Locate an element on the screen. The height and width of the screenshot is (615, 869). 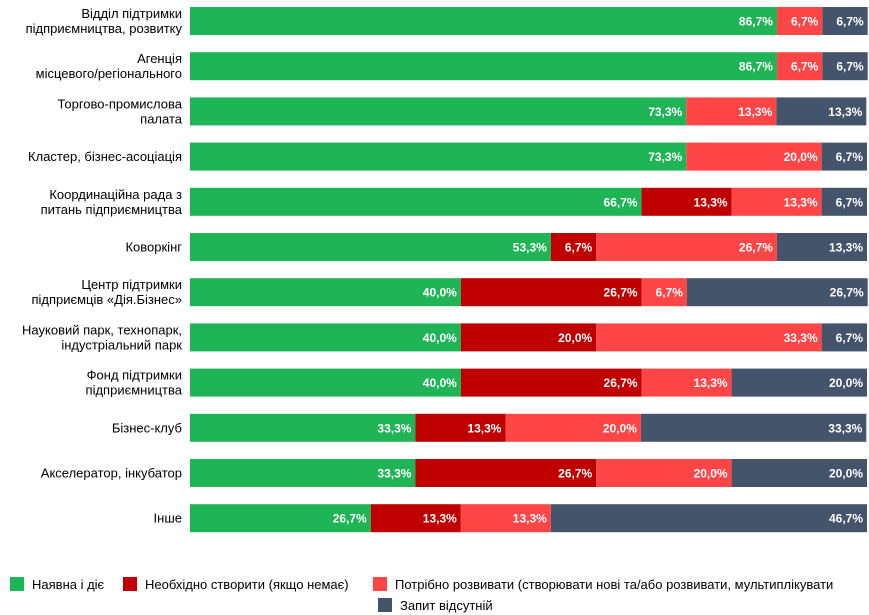
category-label: палата is located at coordinates (161, 118).